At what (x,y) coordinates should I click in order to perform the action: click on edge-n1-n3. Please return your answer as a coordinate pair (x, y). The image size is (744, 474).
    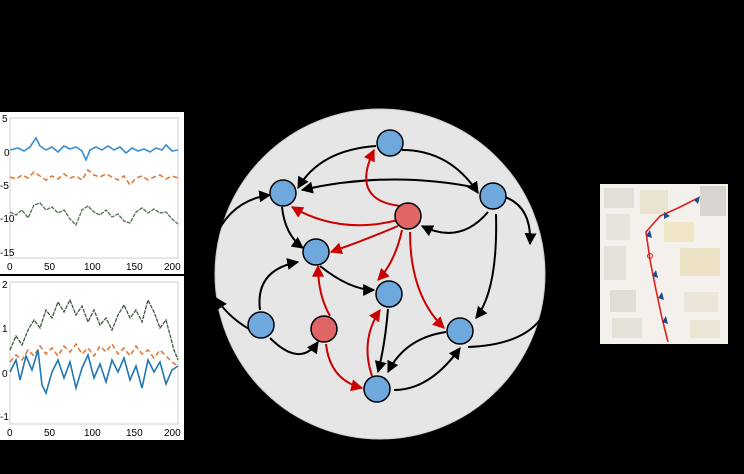
    Looking at the image, I should click on (440, 172).